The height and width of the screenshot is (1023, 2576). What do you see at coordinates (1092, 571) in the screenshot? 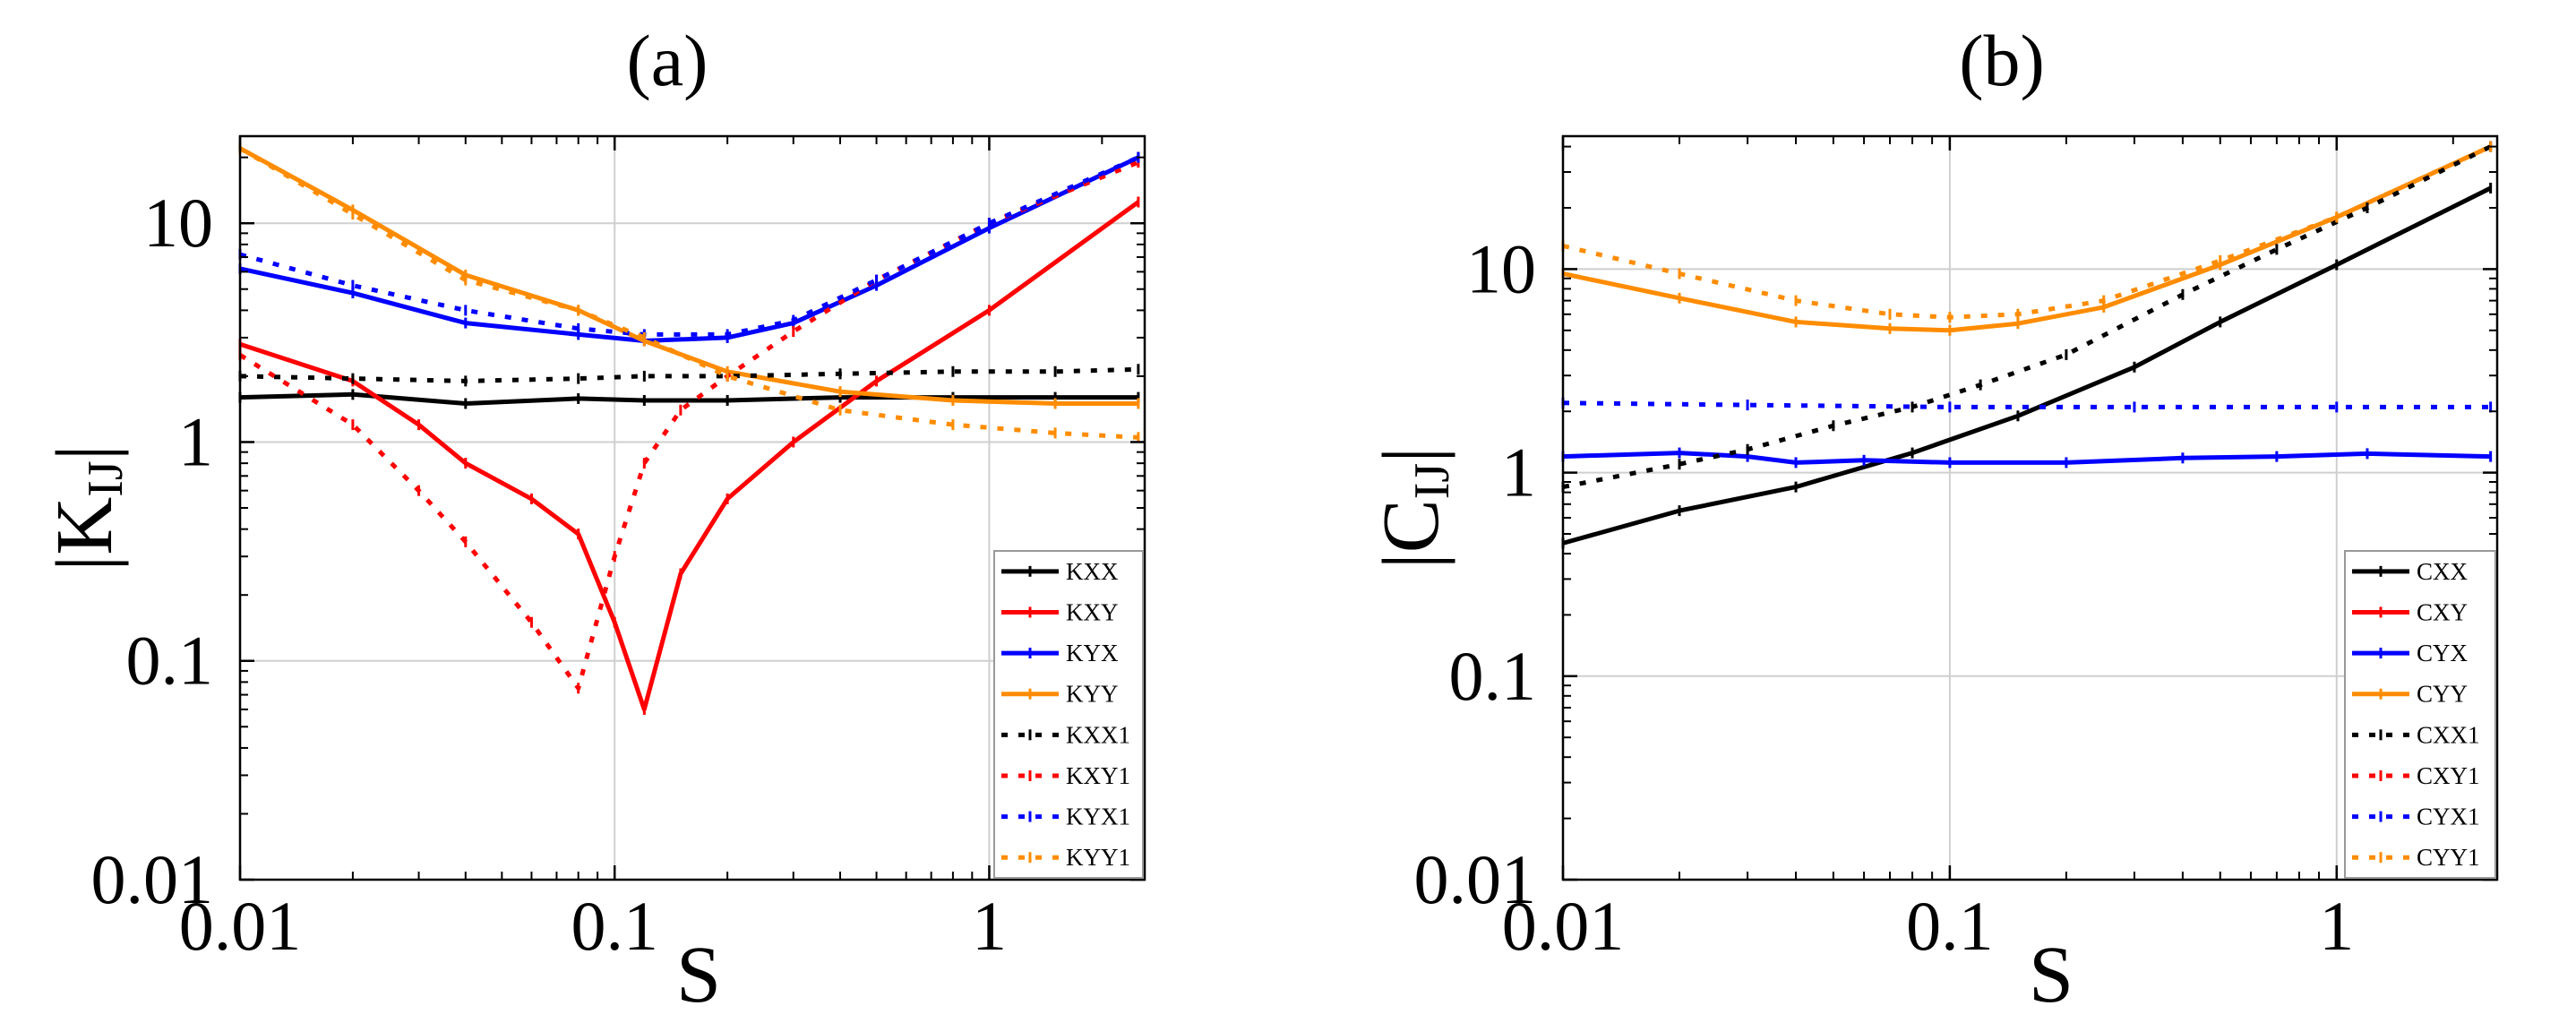
I see `legend-label: KXX` at bounding box center [1092, 571].